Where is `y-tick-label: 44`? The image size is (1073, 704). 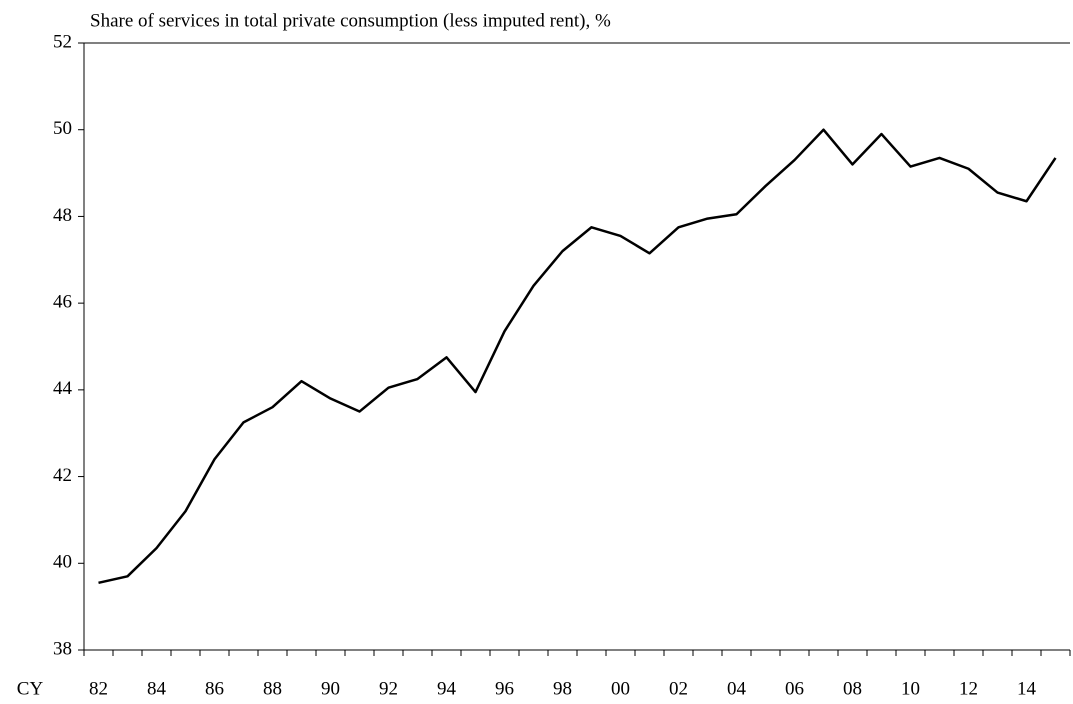 y-tick-label: 44 is located at coordinates (63, 388).